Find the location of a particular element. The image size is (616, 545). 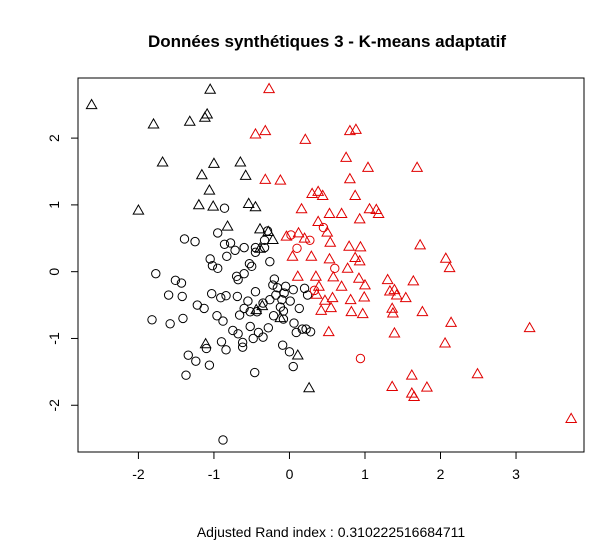

y-tick-label: 1 is located at coordinates (54, 205).